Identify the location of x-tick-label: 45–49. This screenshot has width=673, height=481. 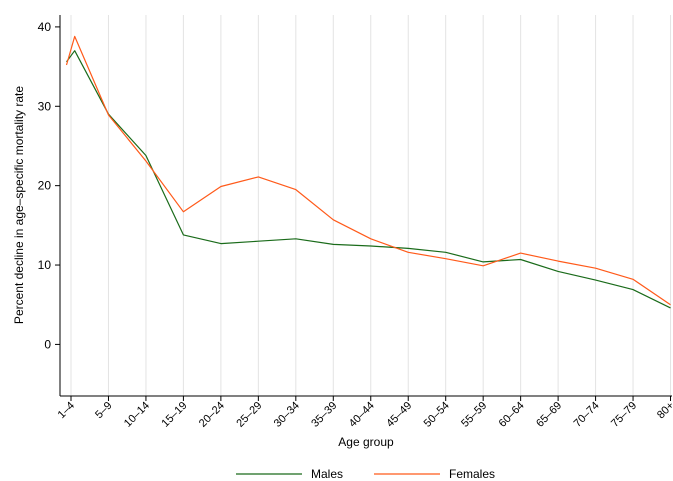
(399, 415).